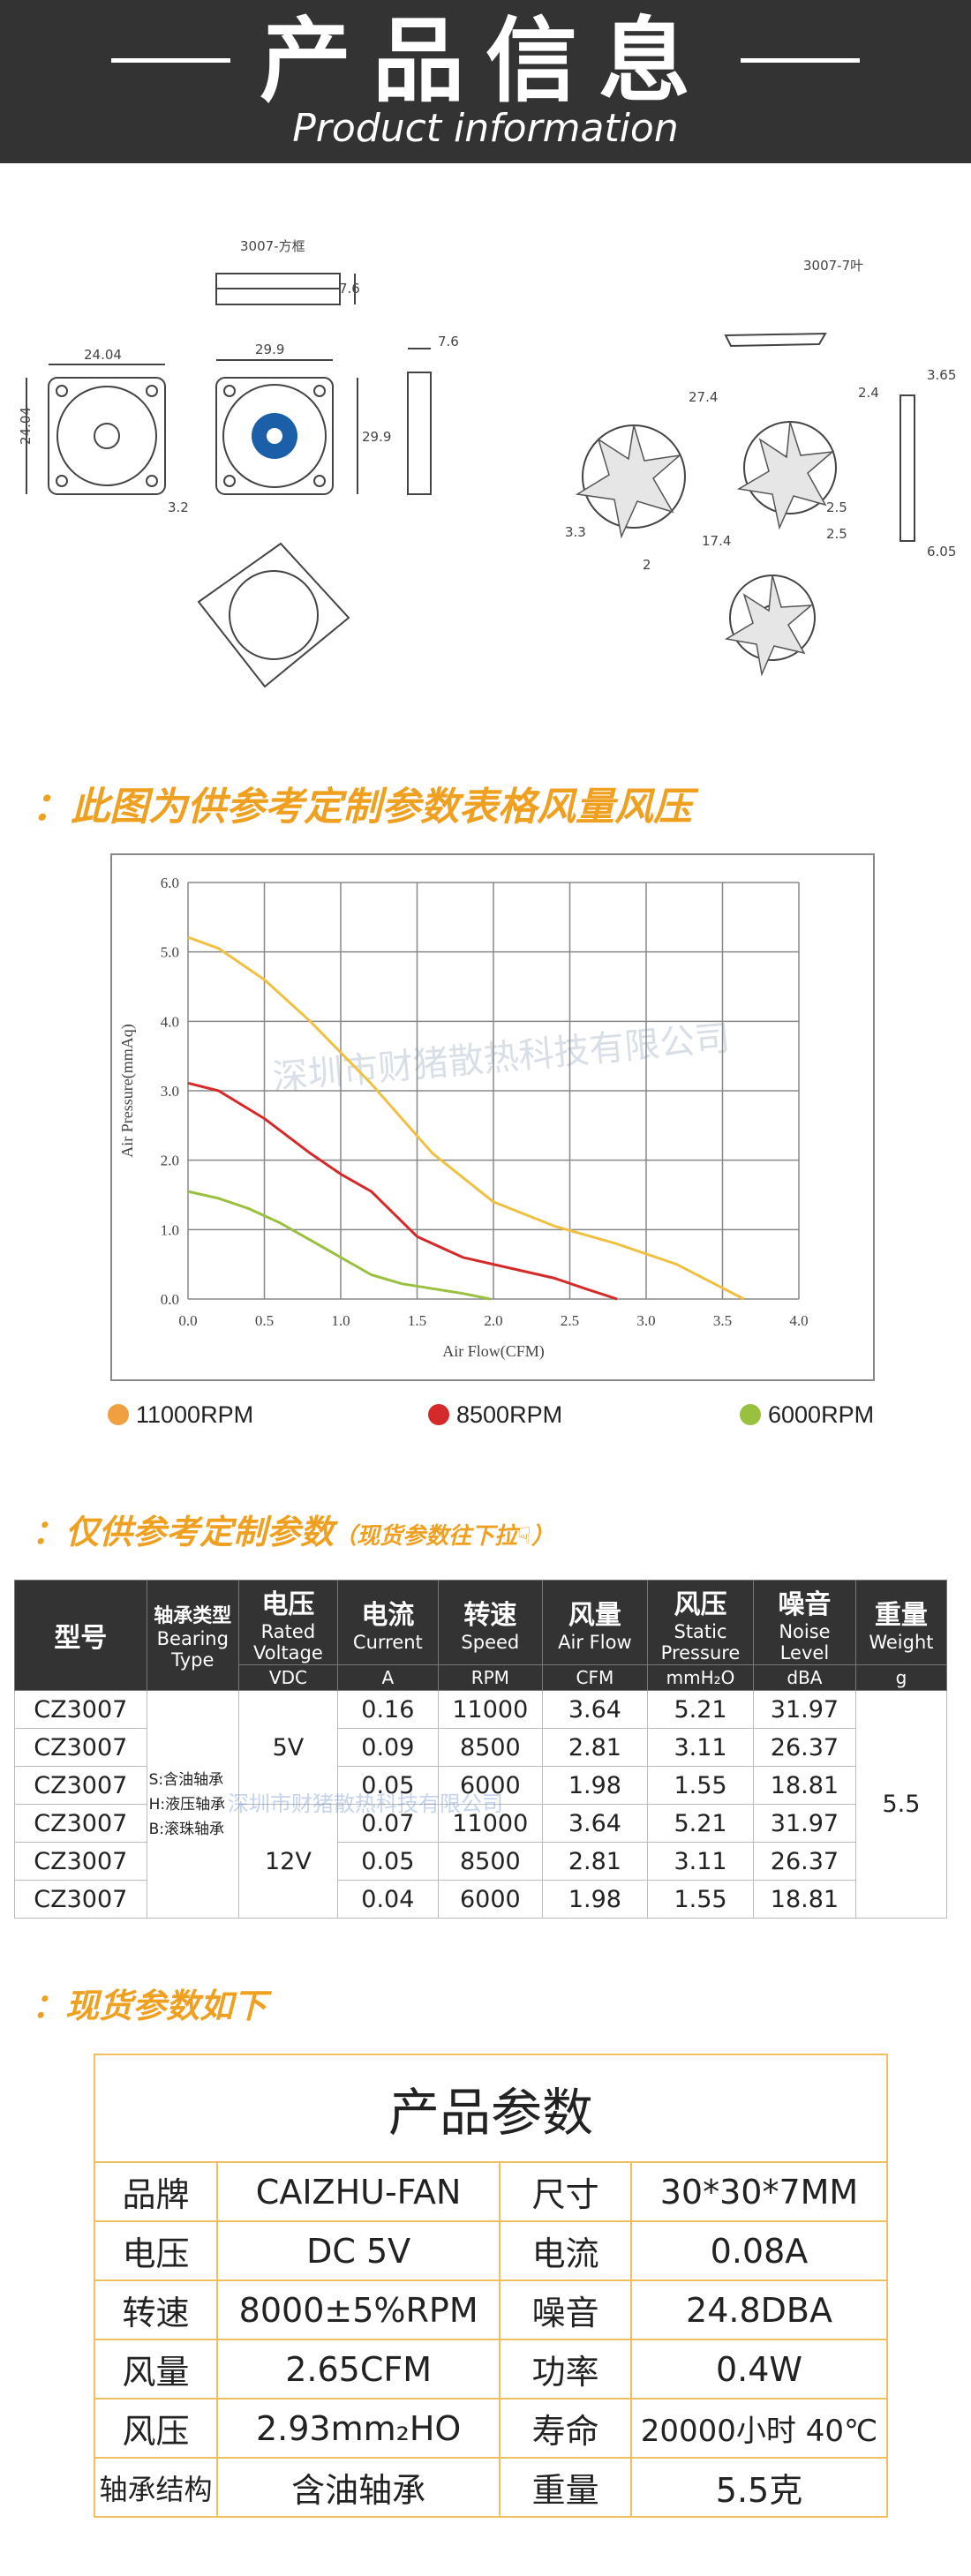 The height and width of the screenshot is (2576, 971). What do you see at coordinates (490, 1622) in the screenshot?
I see `col-header-speed: 转速 Speed` at bounding box center [490, 1622].